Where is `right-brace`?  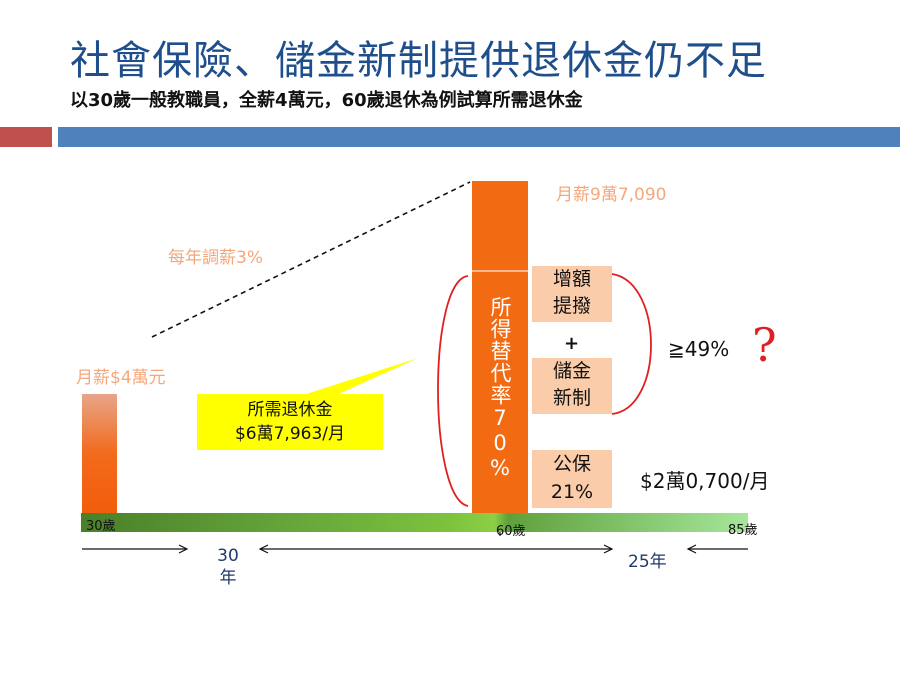
right-brace is located at coordinates (631, 344).